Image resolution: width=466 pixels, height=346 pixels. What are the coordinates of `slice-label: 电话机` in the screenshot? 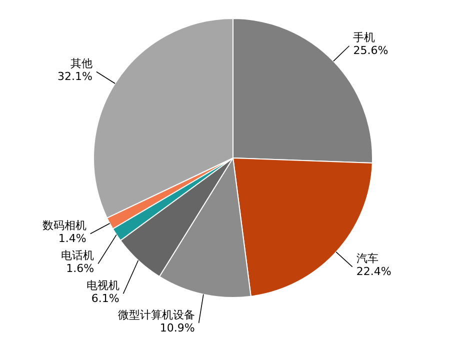 It's located at (77, 255).